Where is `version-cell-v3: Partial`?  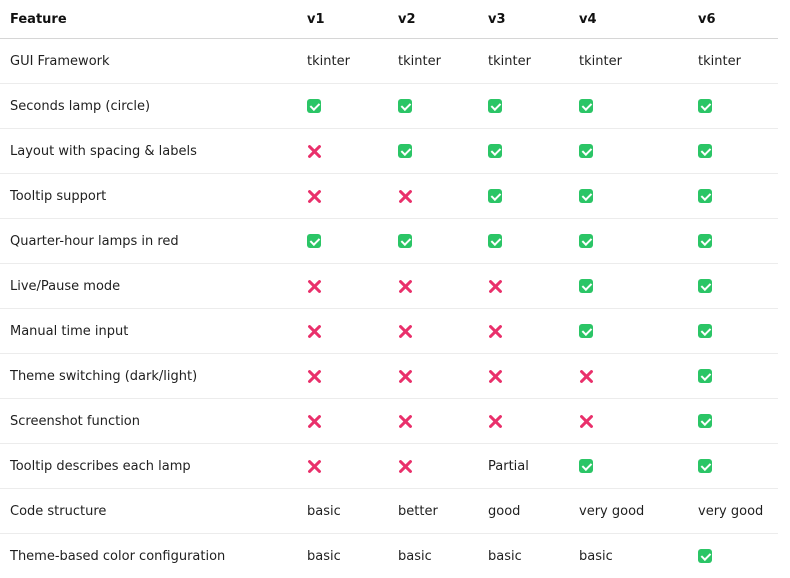
version-cell-v3: Partial is located at coordinates (523, 466).